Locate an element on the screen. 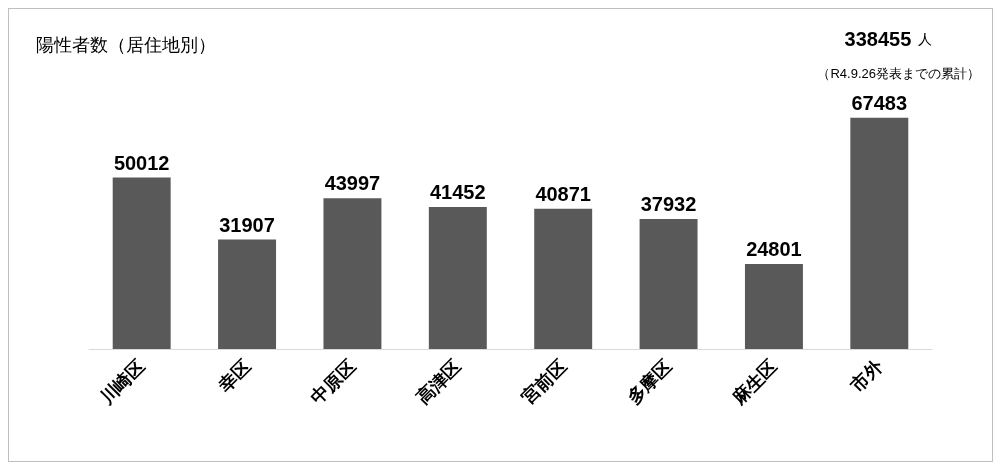  data-label: 40871 is located at coordinates (563, 193).